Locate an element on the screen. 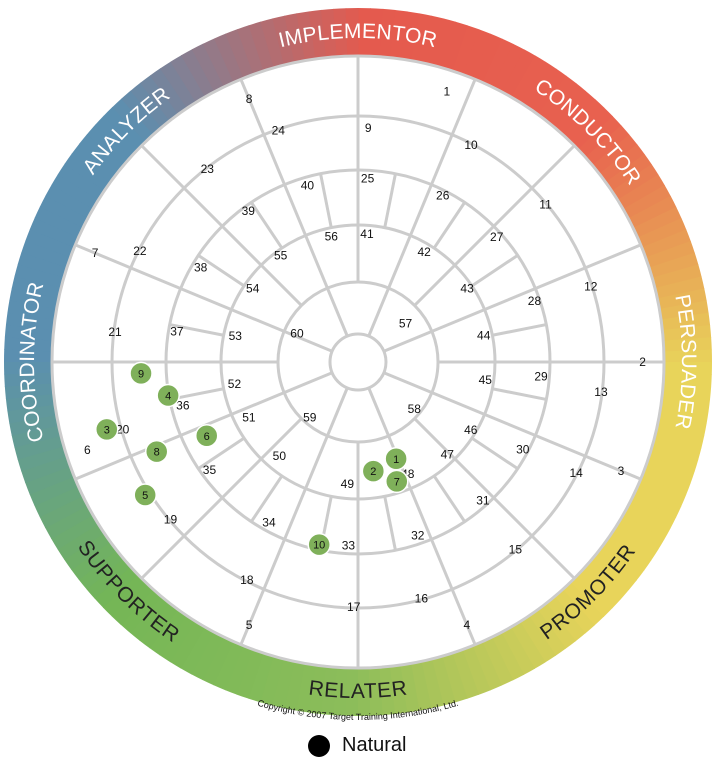  cell-number: 54 is located at coordinates (253, 288).